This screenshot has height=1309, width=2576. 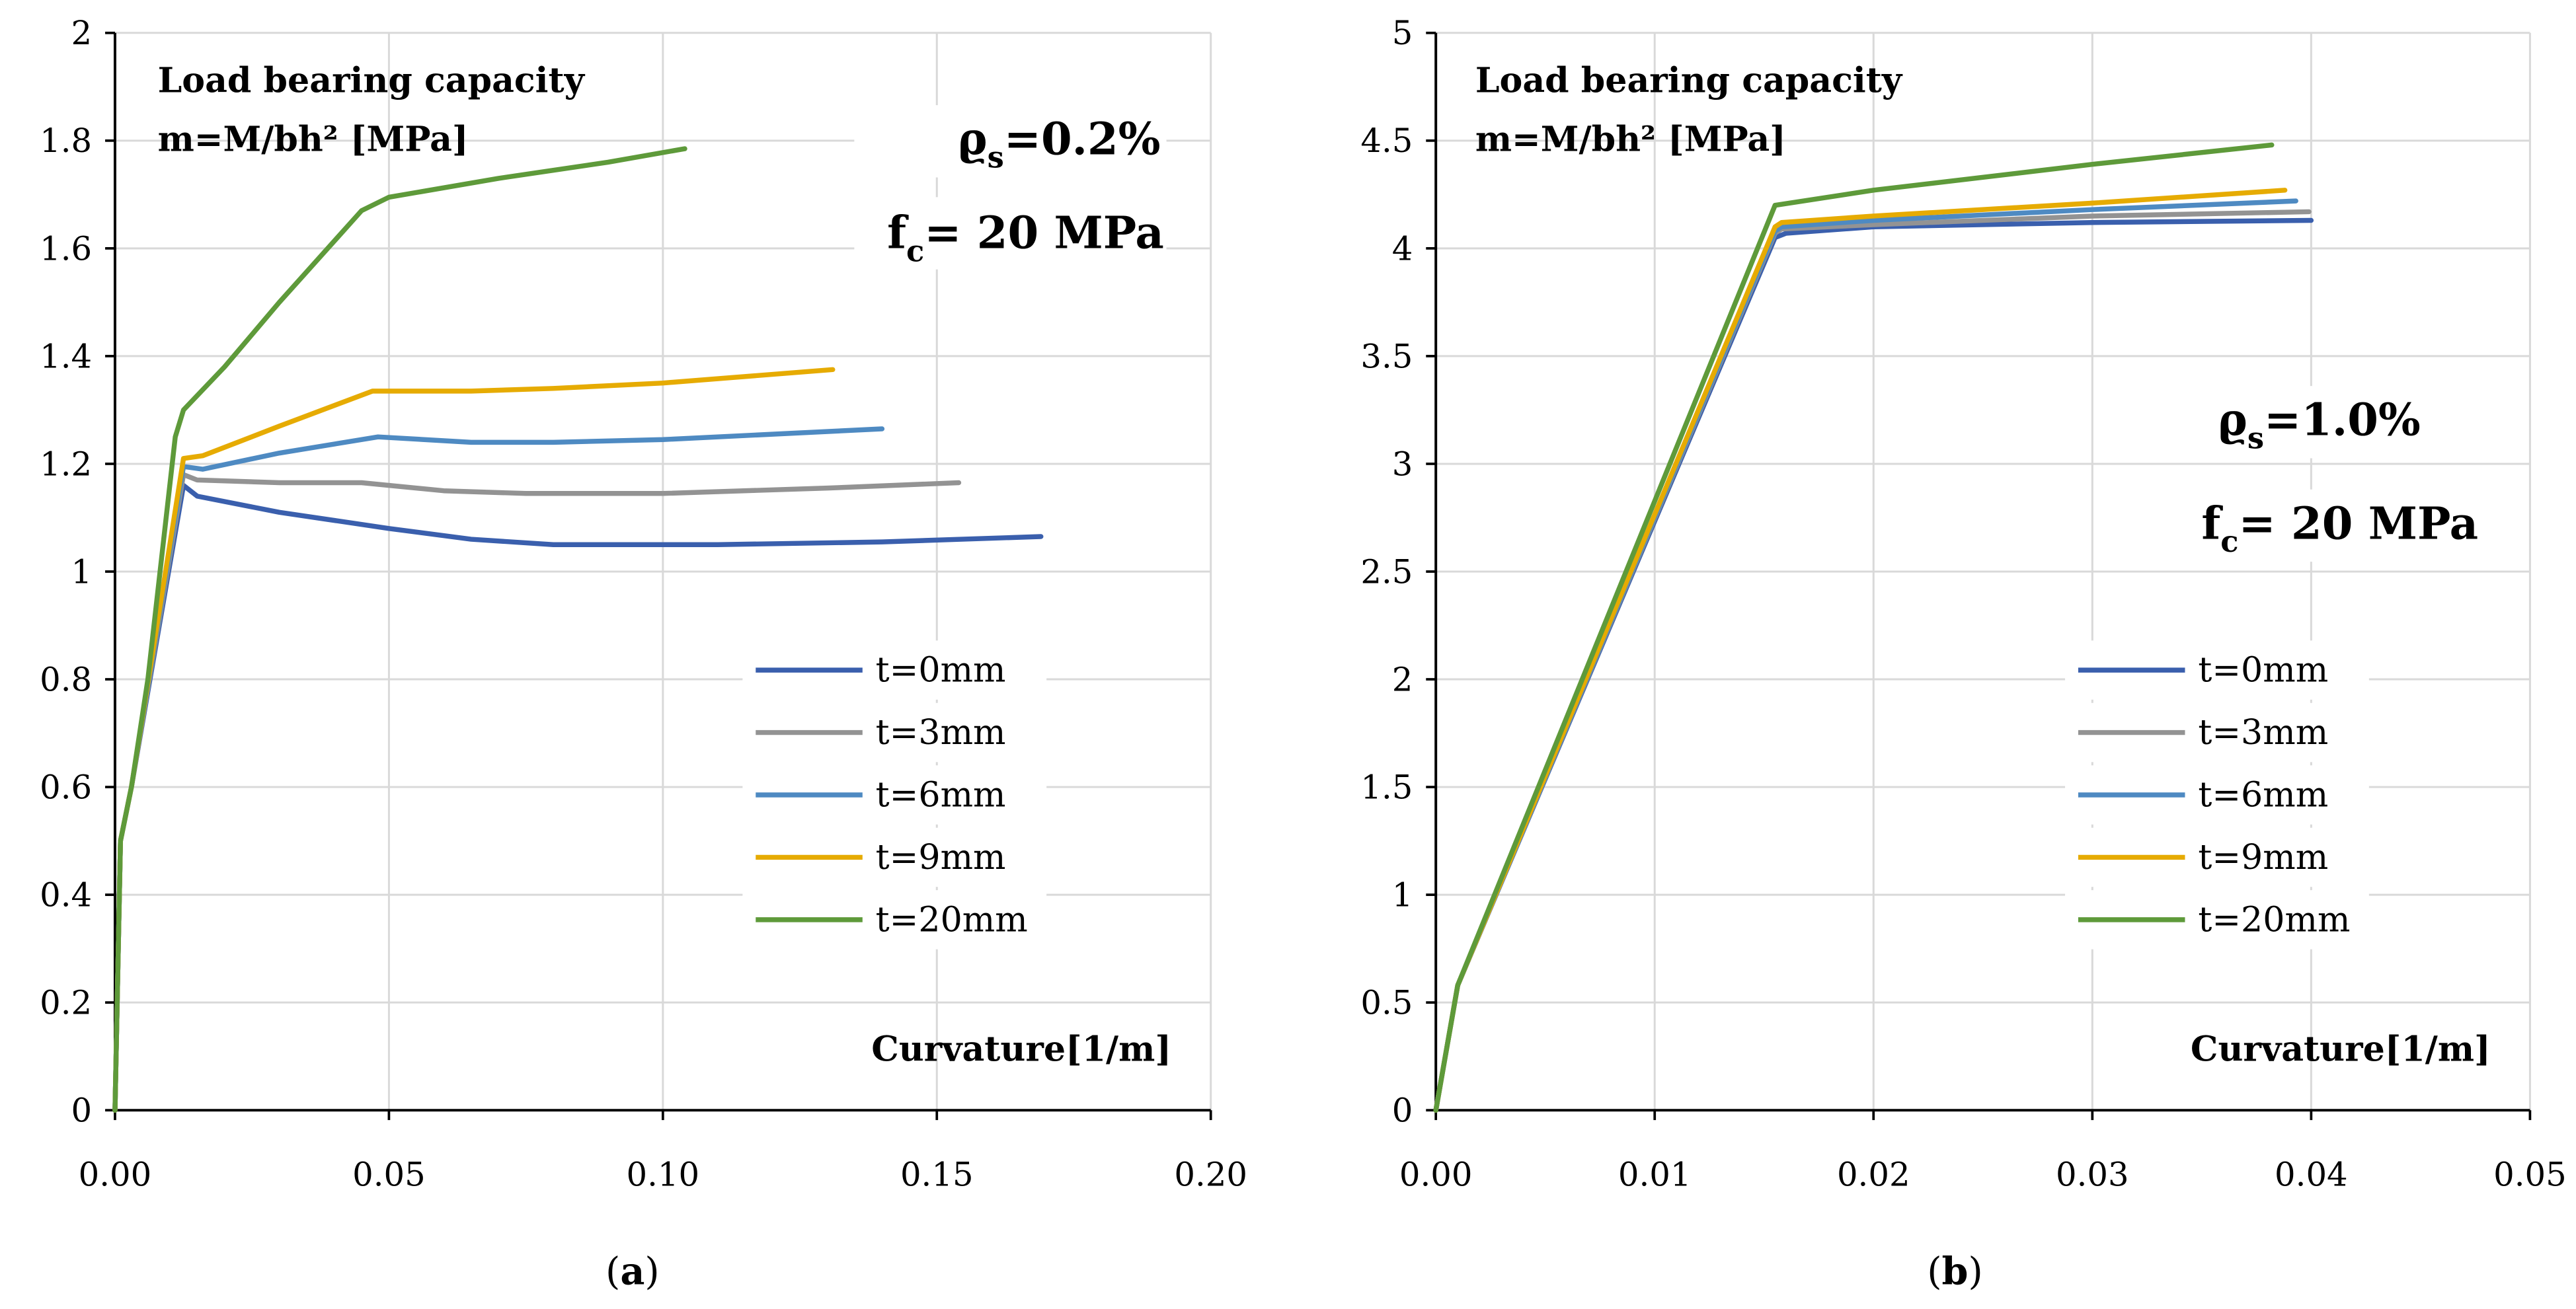 I want to click on x-tick-label: 0.10, so click(x=663, y=1175).